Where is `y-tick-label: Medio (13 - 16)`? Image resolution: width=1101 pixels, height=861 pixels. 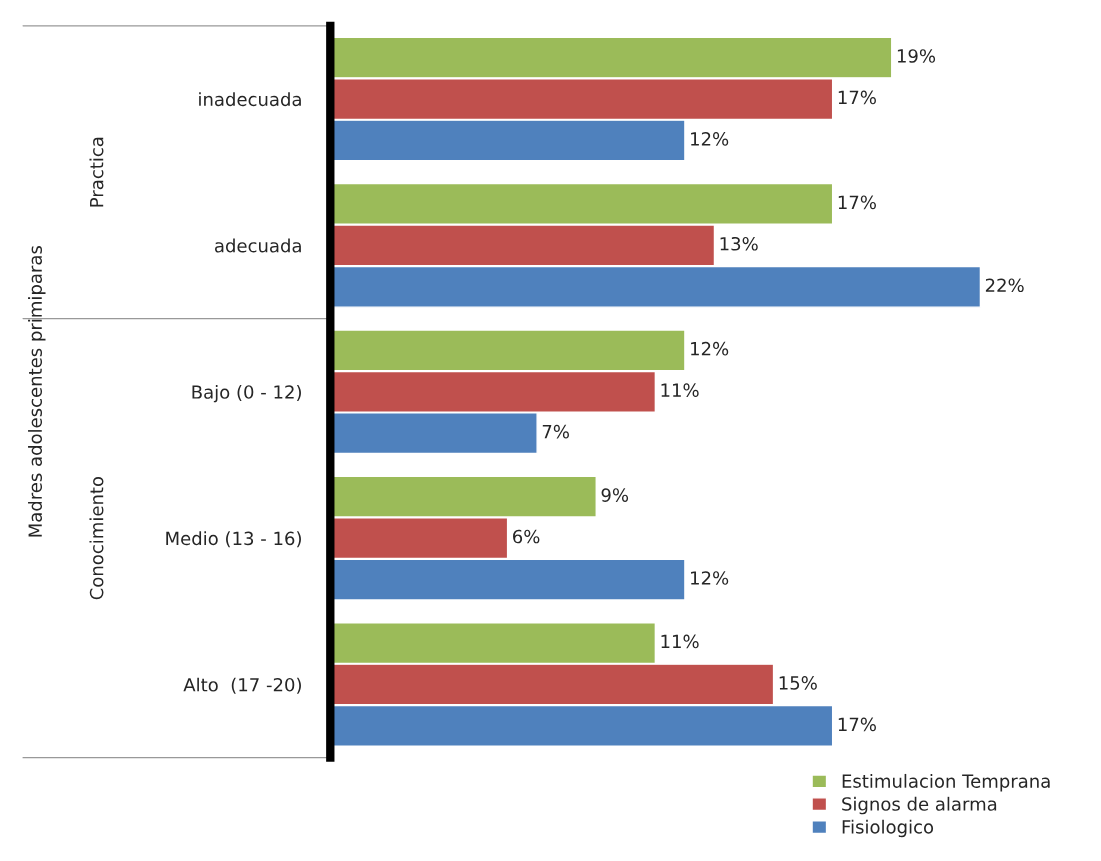
y-tick-label: Medio (13 - 16) is located at coordinates (233, 539).